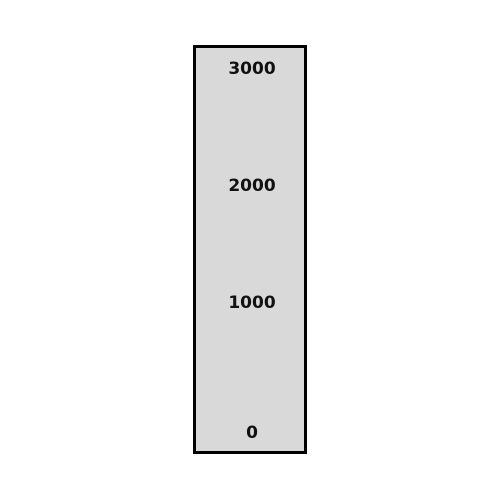 The image size is (500, 500). Describe the element at coordinates (252, 433) in the screenshot. I see `tick-label-0: 0` at that location.